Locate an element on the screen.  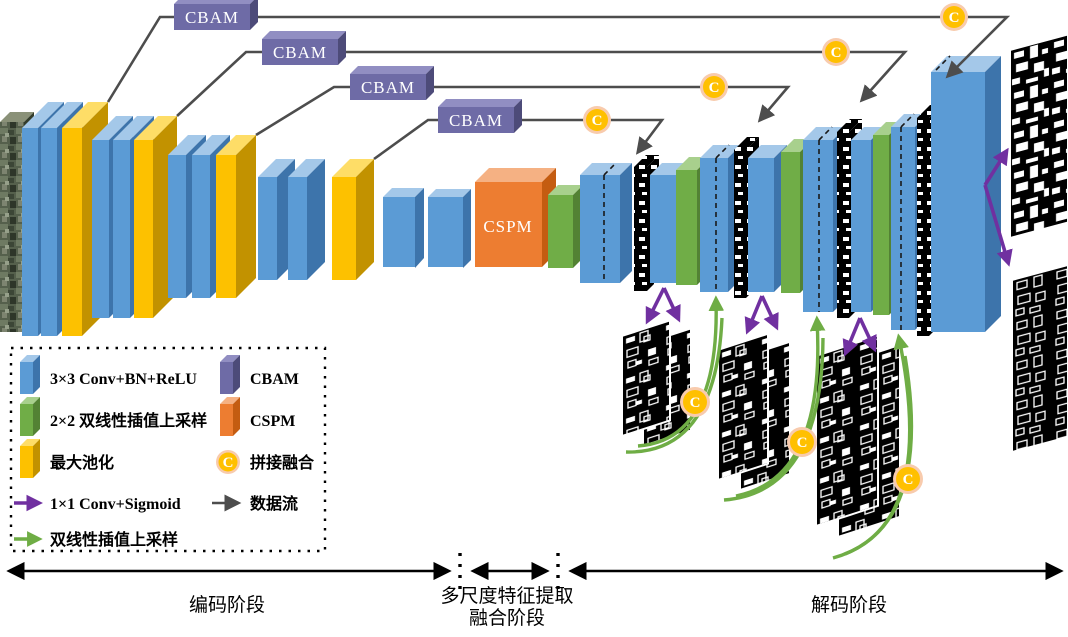
cspm-label: CSPM is located at coordinates (507, 226).